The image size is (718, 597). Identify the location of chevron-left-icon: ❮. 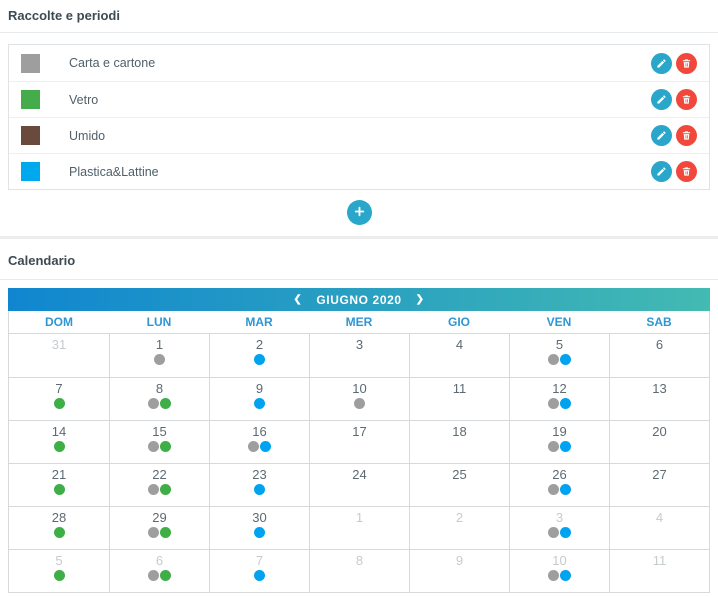
(298, 299).